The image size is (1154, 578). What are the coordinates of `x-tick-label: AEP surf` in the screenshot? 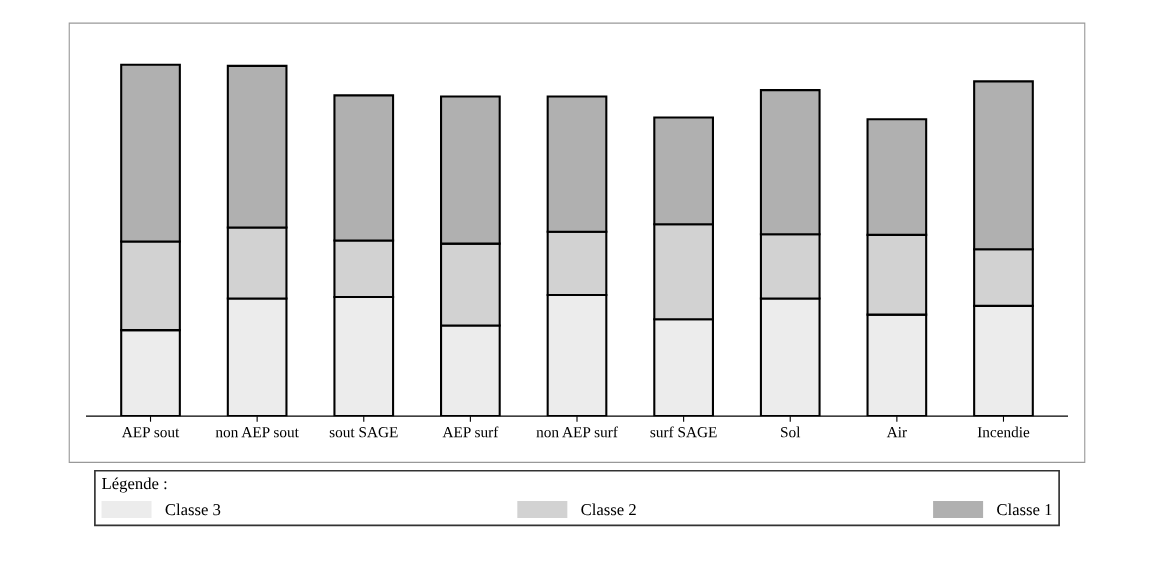 It's located at (470, 432).